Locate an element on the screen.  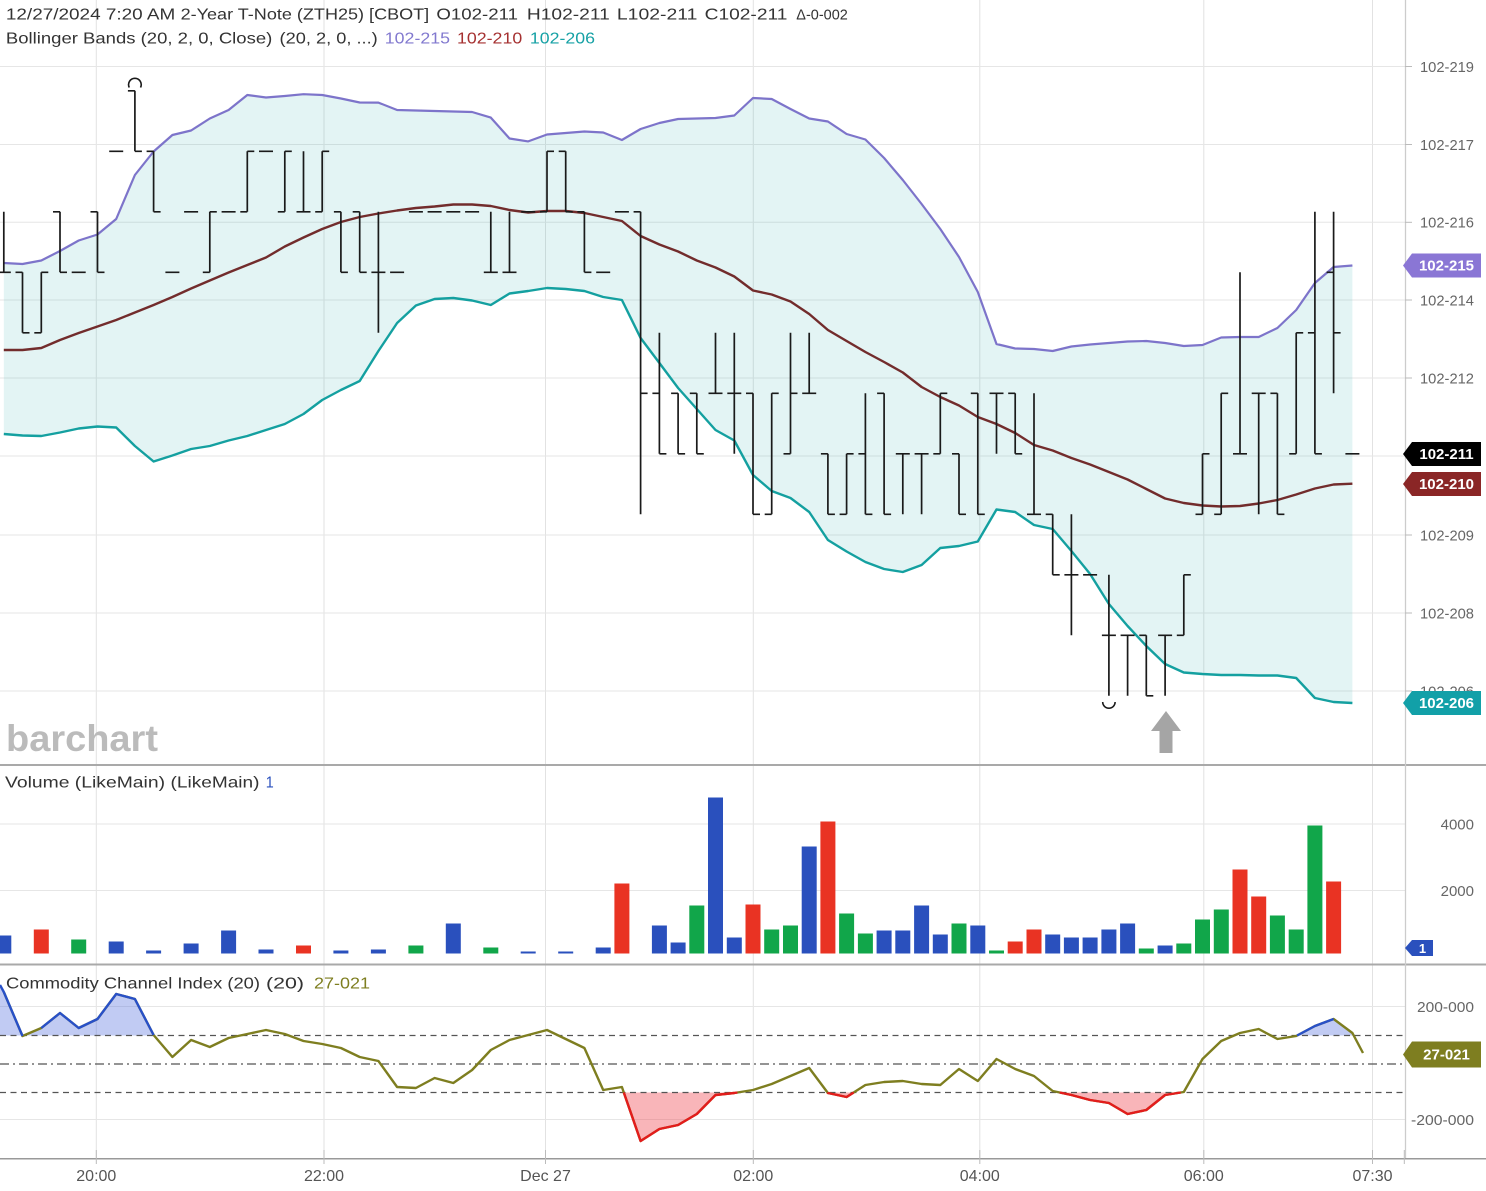
svg-text: 2-Year T-Note (ZTH25) [CBOT] is located at coordinates (305, 15).